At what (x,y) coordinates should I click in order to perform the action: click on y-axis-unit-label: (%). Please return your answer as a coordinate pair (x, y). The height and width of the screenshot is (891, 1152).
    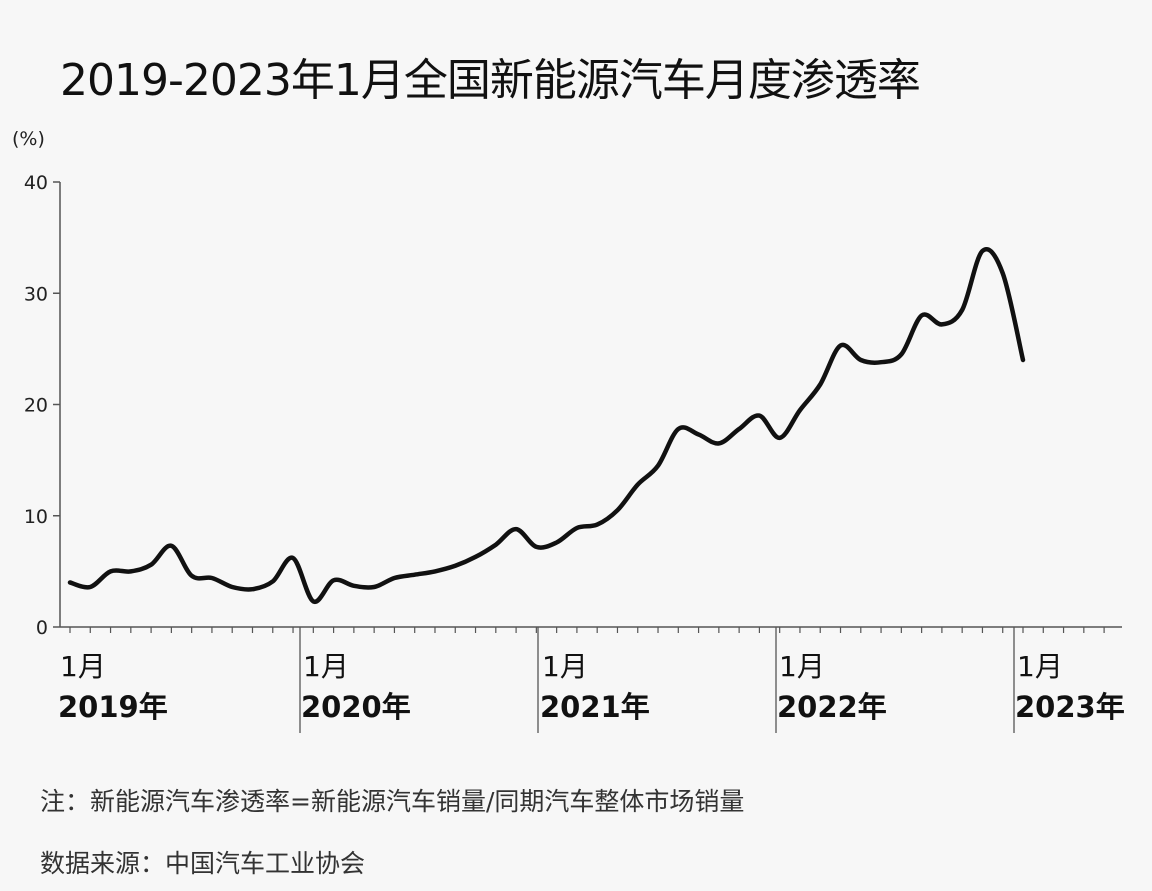
    Looking at the image, I should click on (28, 139).